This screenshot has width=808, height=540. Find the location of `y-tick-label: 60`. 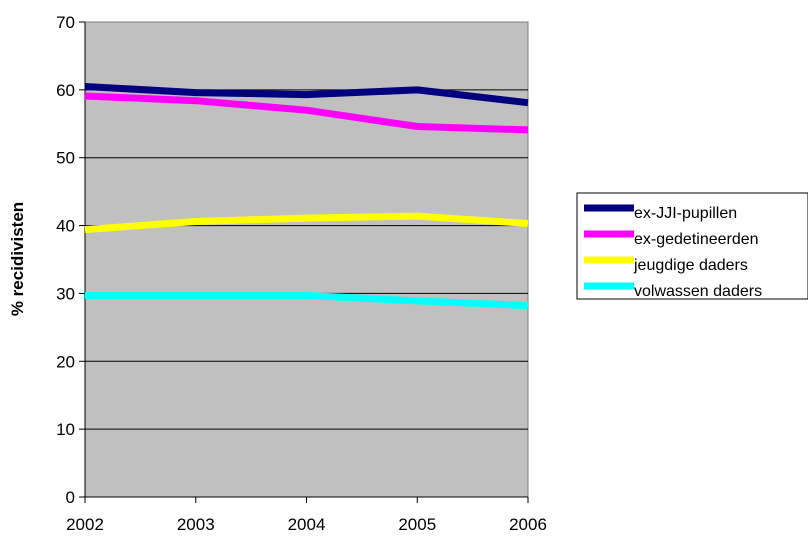

y-tick-label: 60 is located at coordinates (65, 90).